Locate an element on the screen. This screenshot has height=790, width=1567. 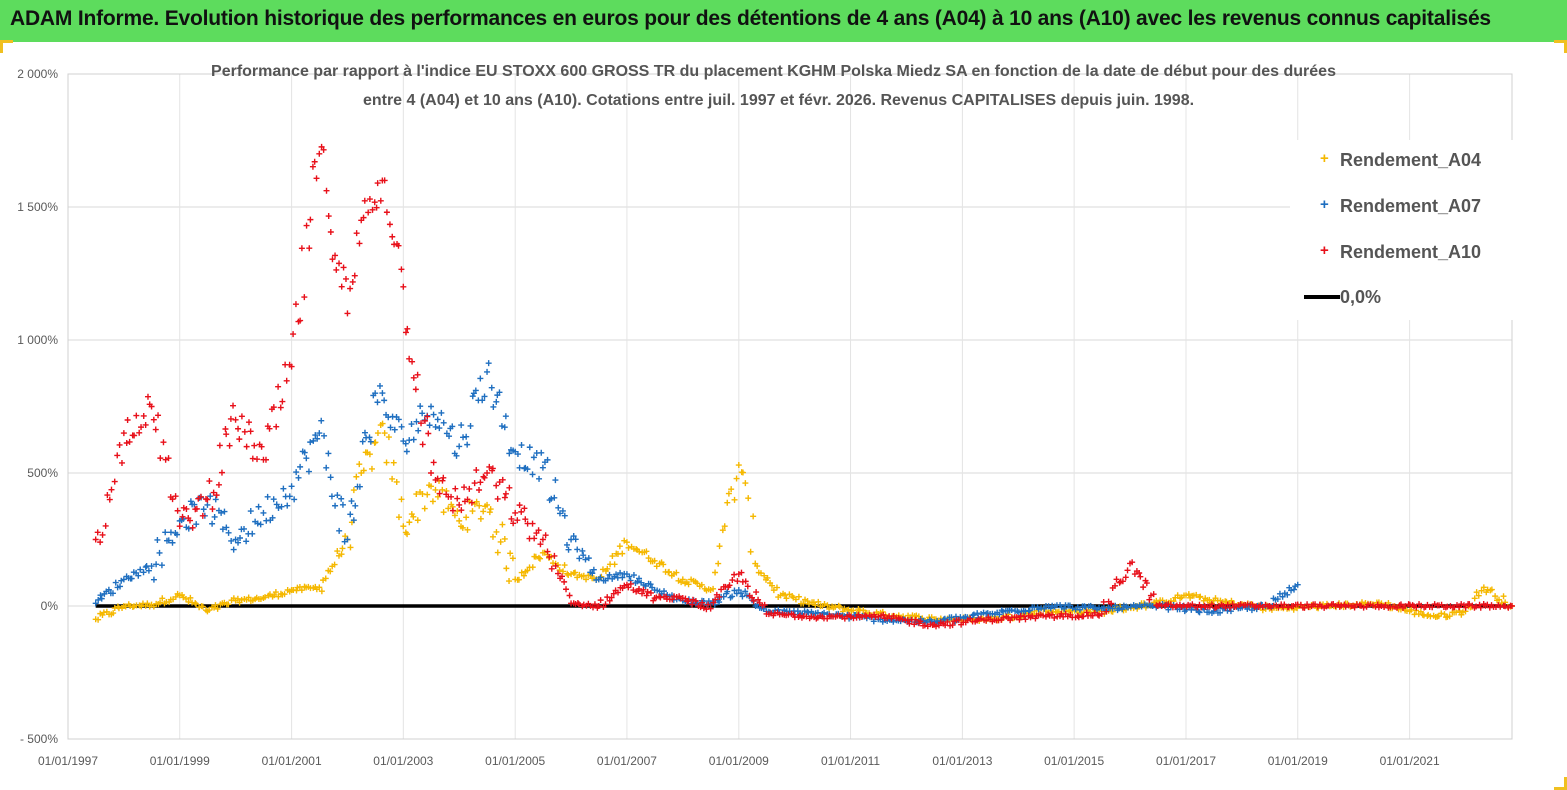
legend-label-a04: Rendement_A04 is located at coordinates (1411, 159).